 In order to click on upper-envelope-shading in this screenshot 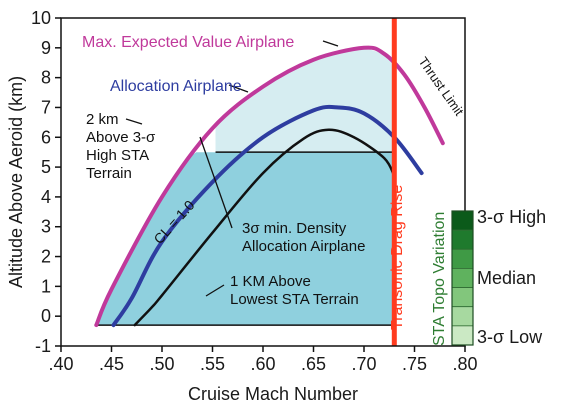, I will do `click(305, 100)`.